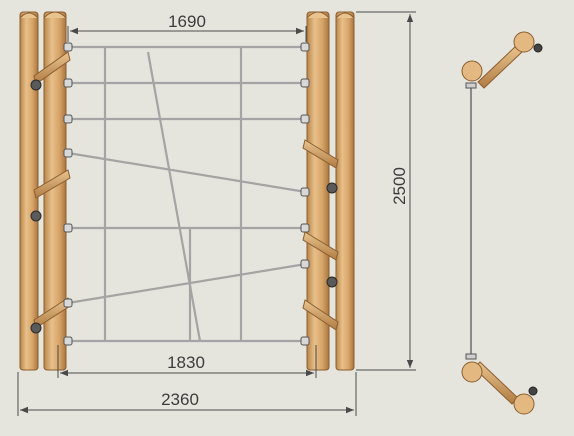 The image size is (574, 436). What do you see at coordinates (471, 85) in the screenshot?
I see `side-view-top-fitting` at bounding box center [471, 85].